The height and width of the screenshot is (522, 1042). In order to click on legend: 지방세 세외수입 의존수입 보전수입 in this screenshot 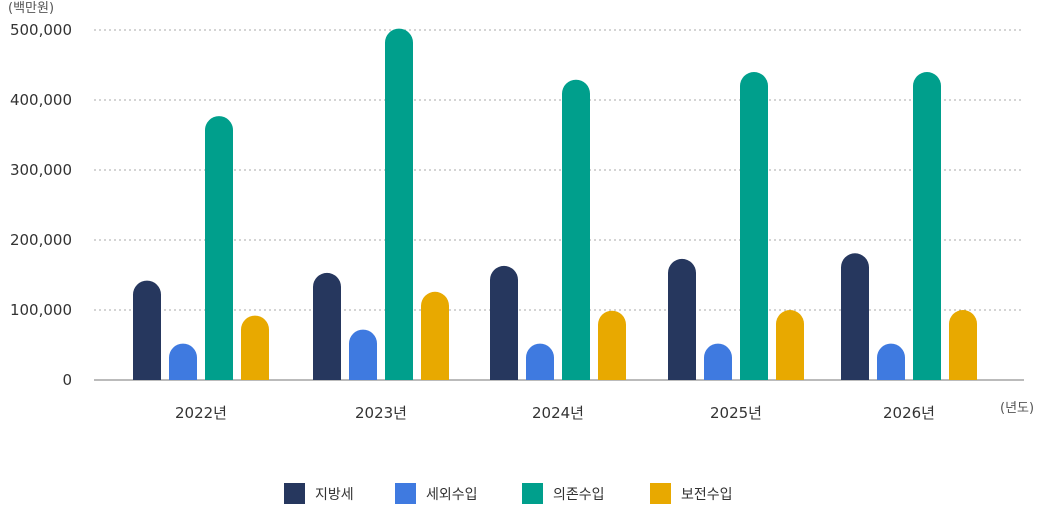, I will do `click(508, 493)`.